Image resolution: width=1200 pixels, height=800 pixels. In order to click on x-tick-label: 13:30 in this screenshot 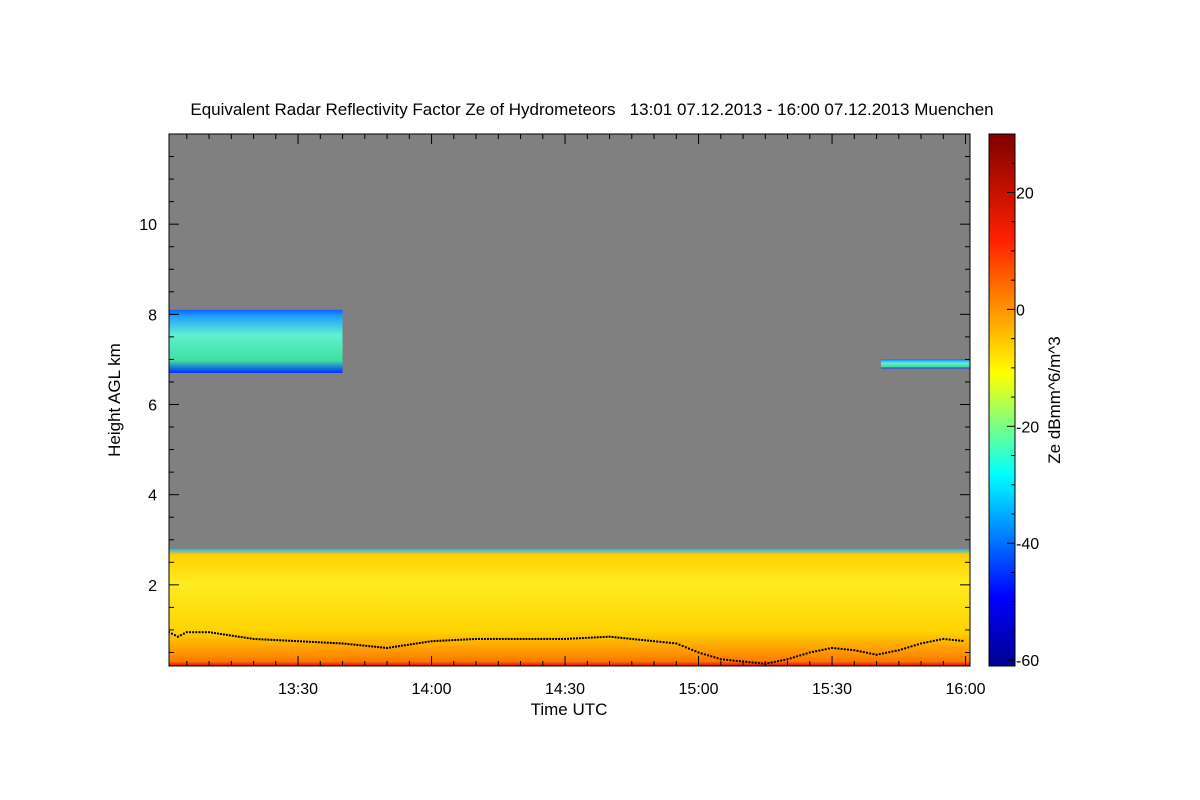, I will do `click(298, 689)`.